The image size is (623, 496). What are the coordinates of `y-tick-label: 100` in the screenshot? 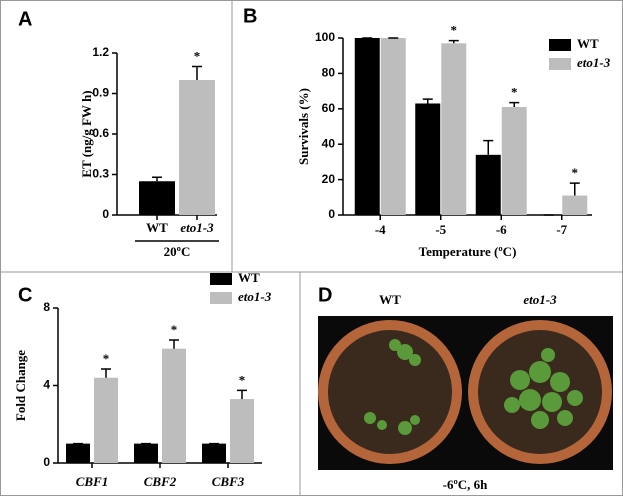 It's located at (325, 37).